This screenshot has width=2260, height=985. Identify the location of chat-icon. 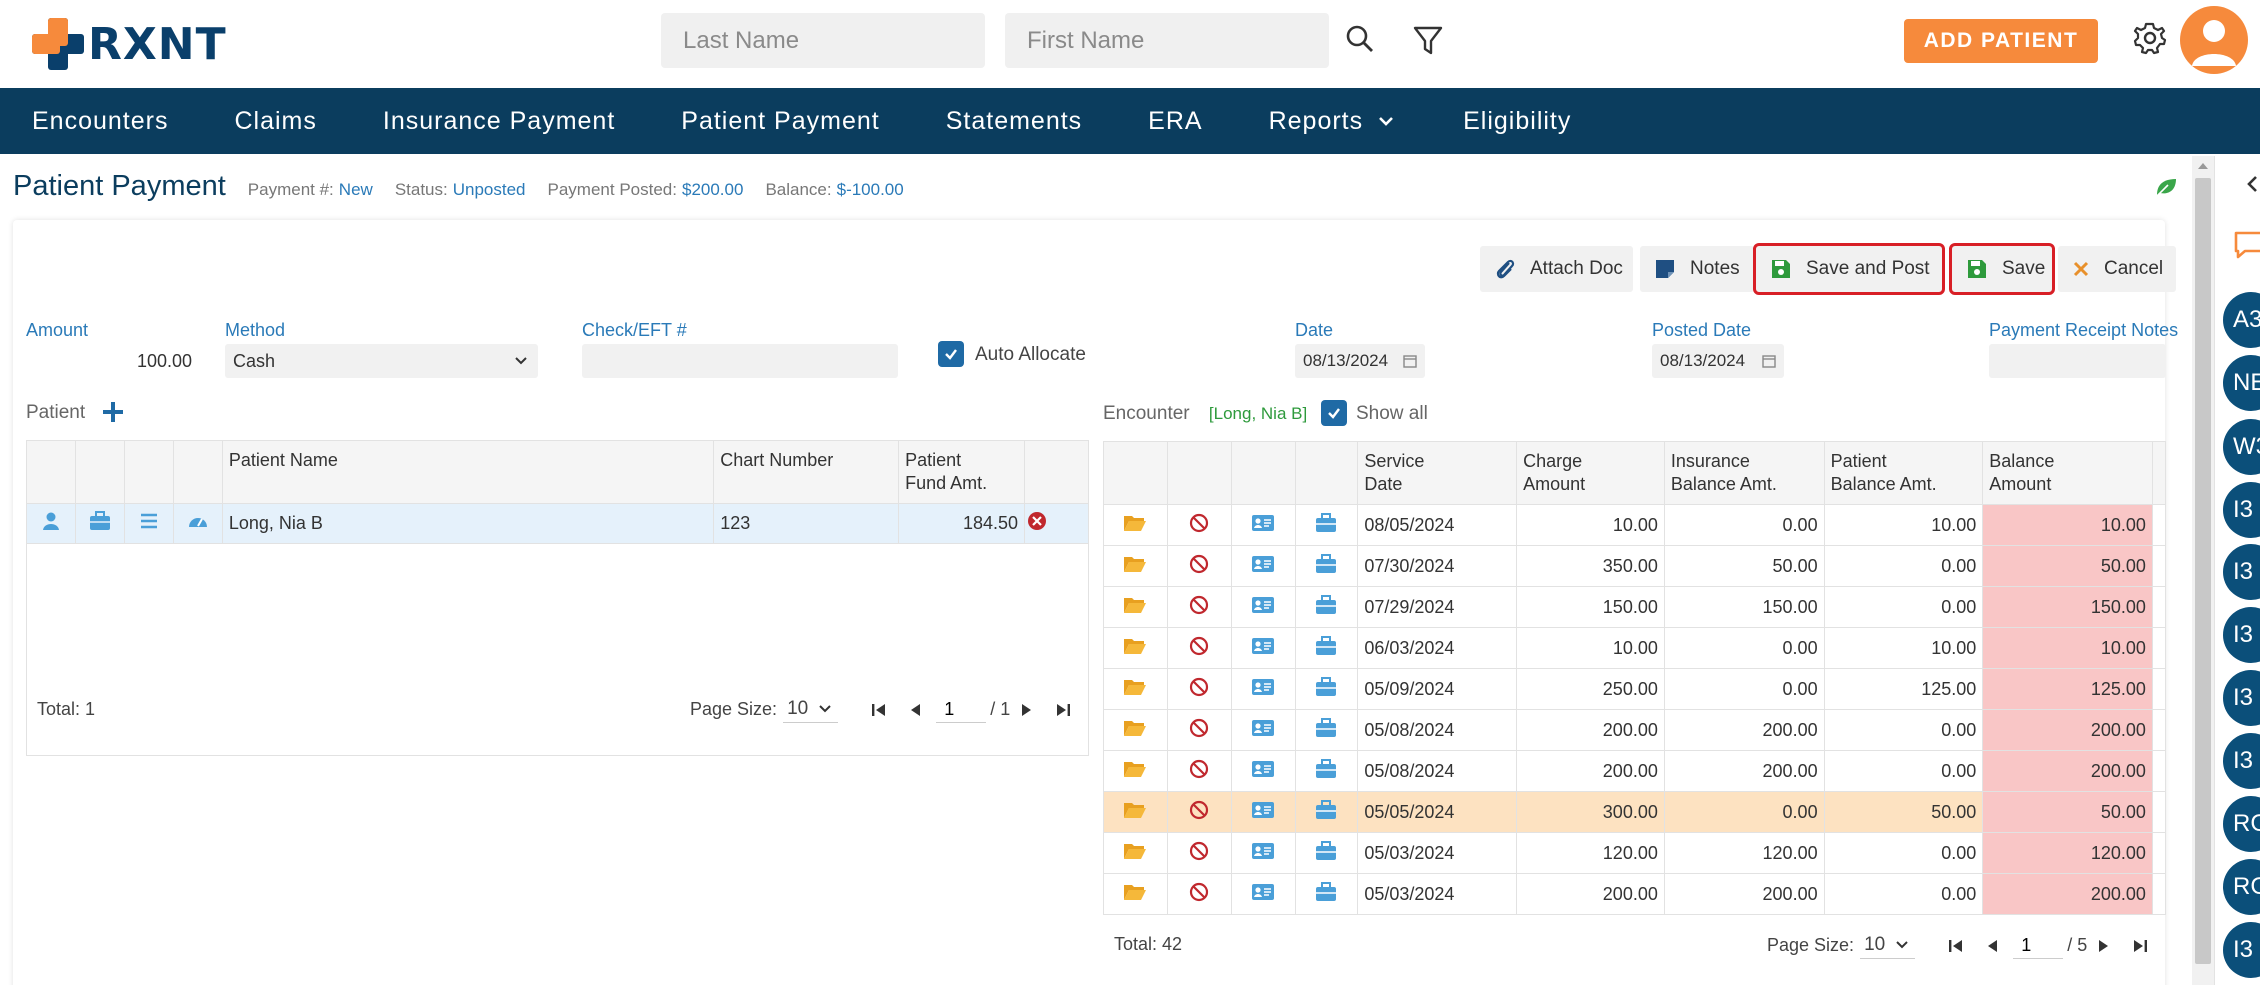
(2246, 245).